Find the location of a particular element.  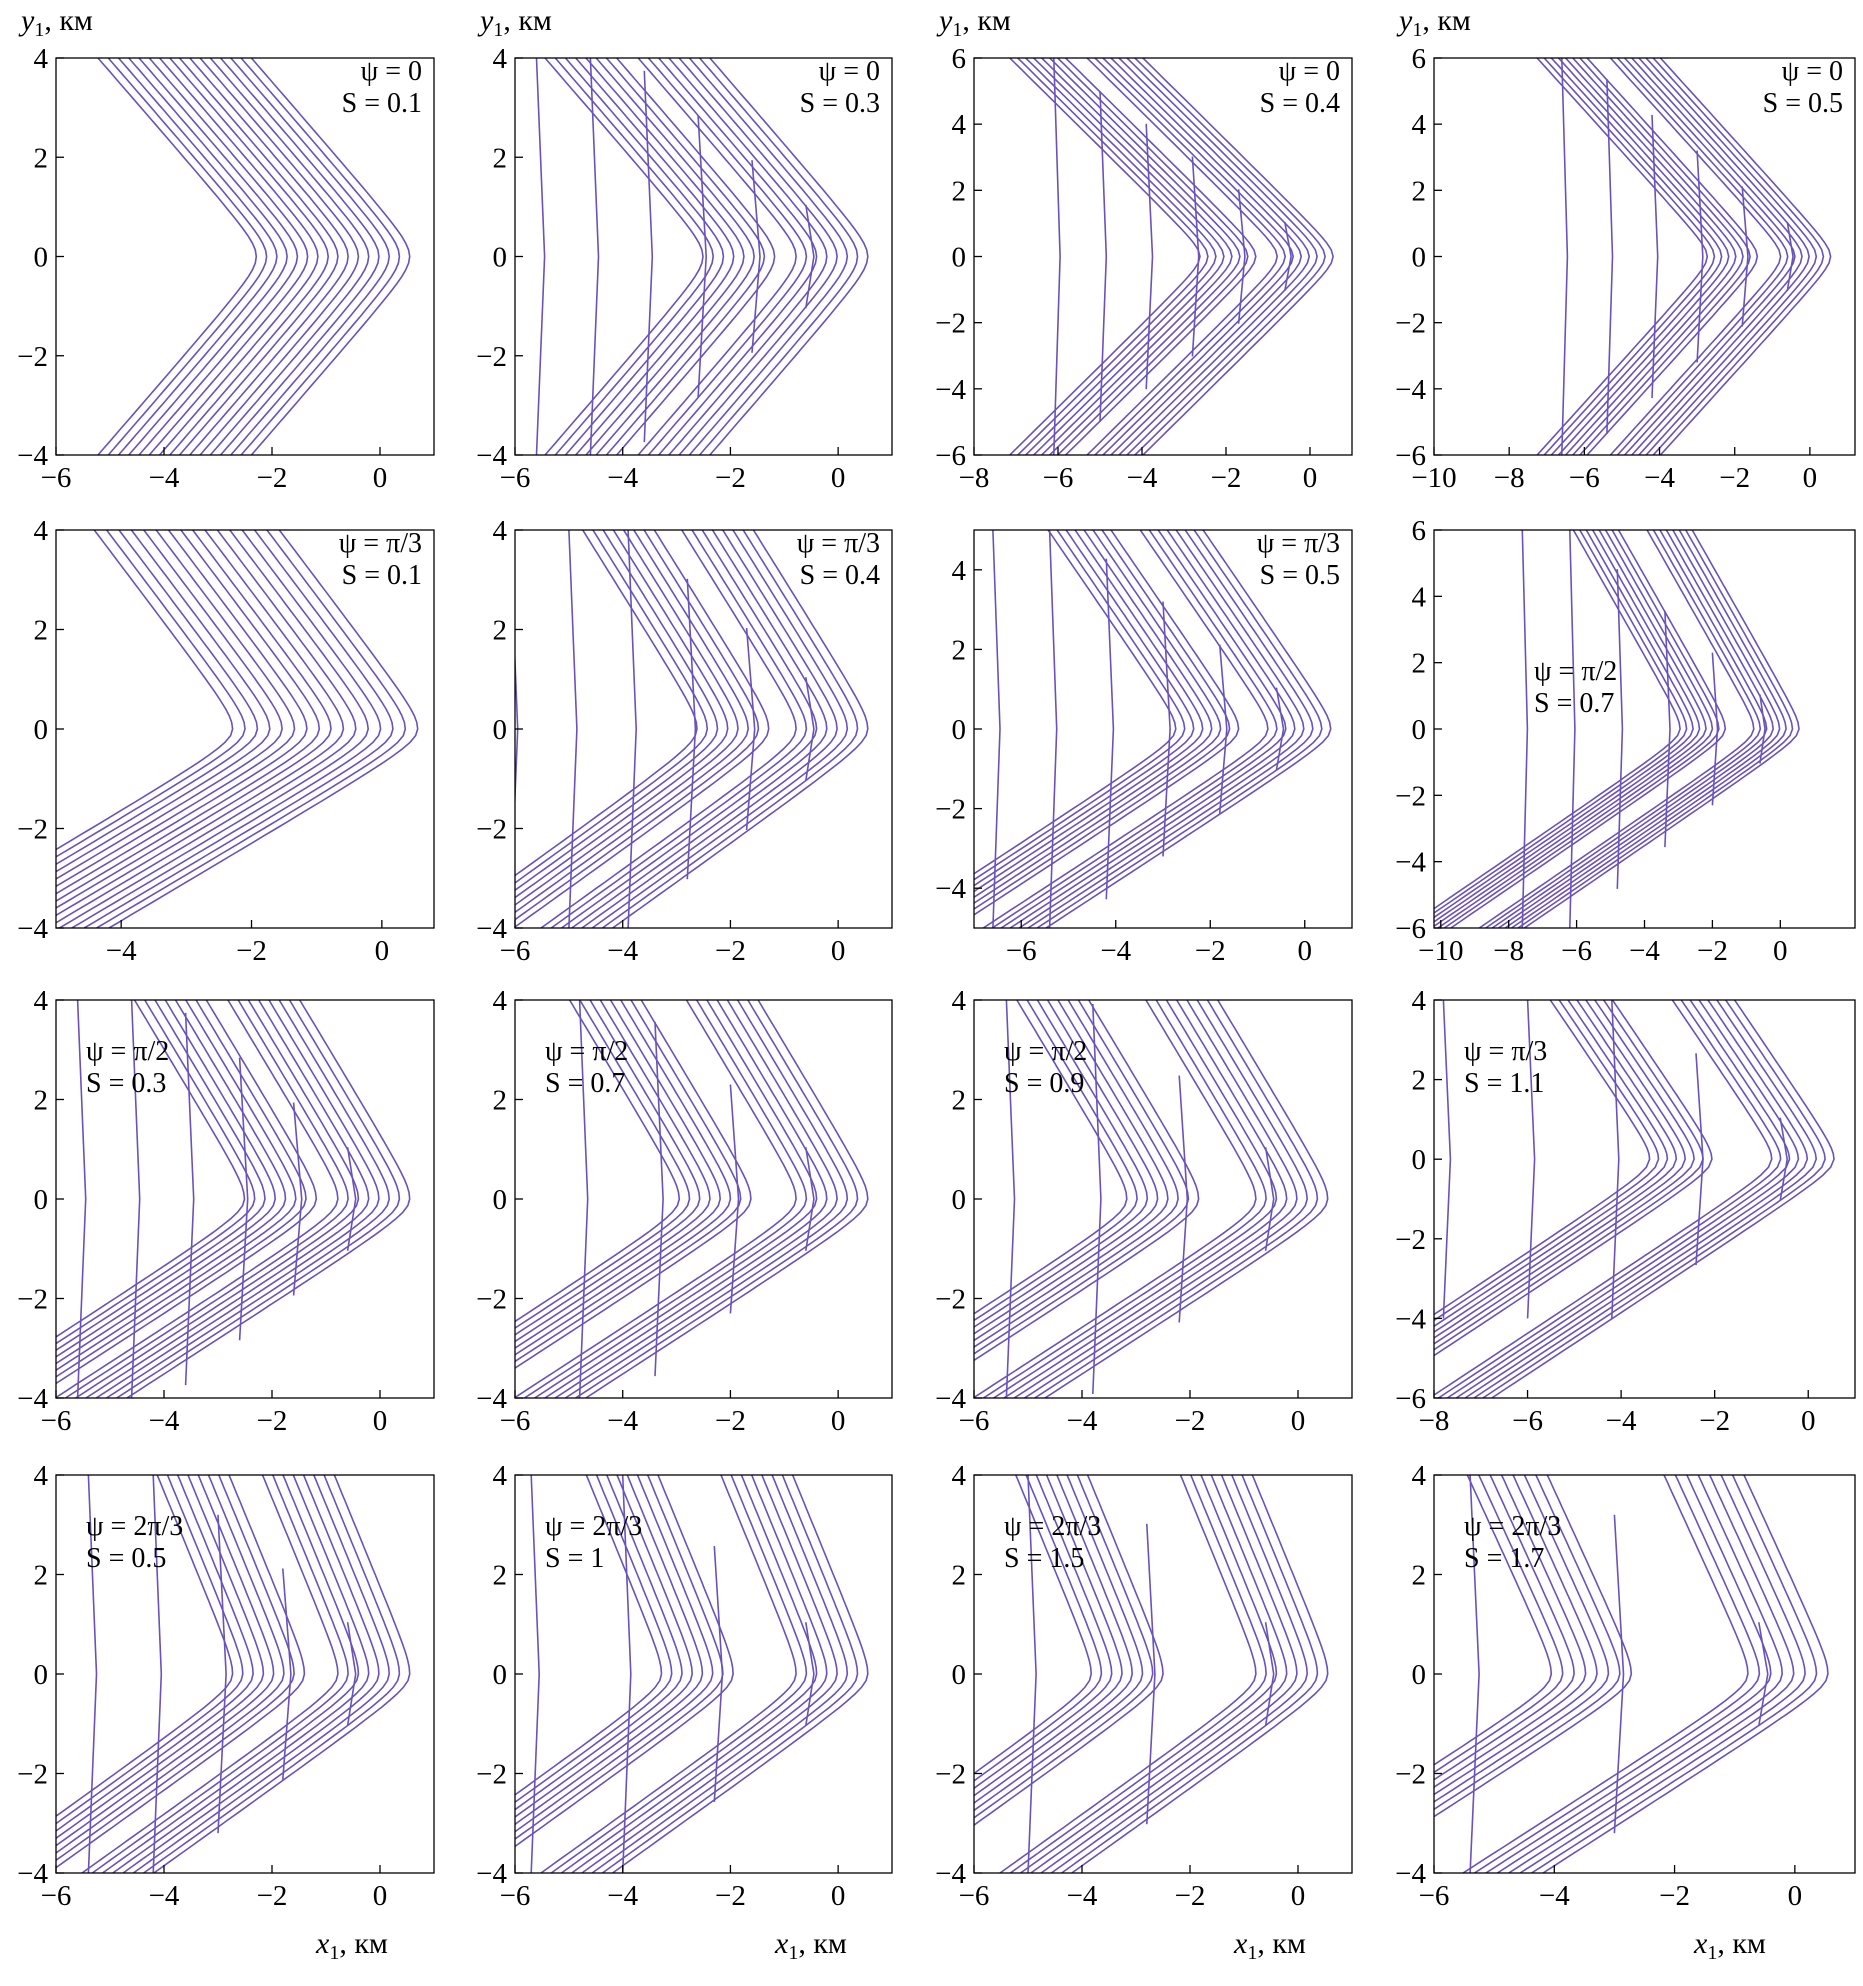

x-axis-title: x1, км is located at coordinates (1729, 1945).